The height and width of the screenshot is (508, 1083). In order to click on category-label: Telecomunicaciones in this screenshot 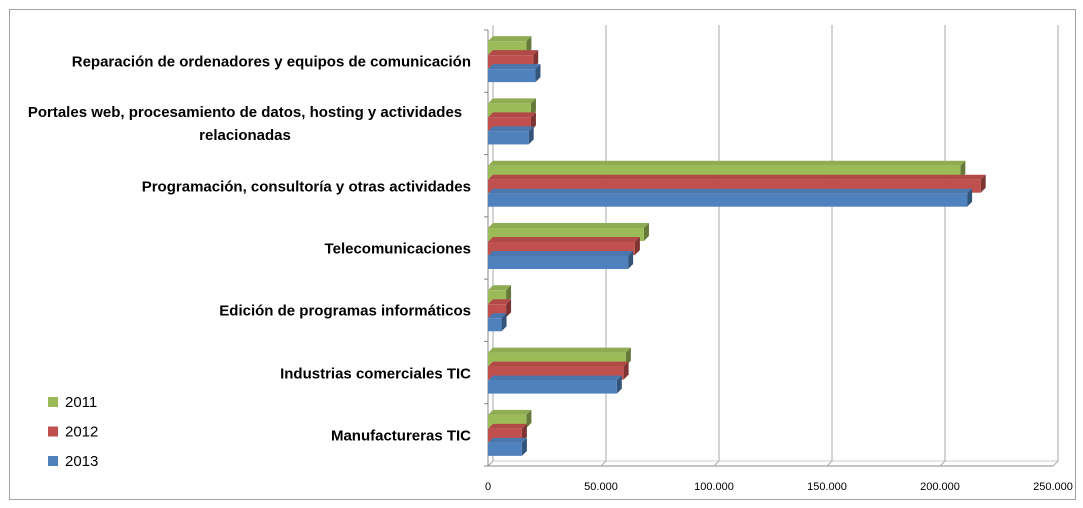, I will do `click(397, 249)`.